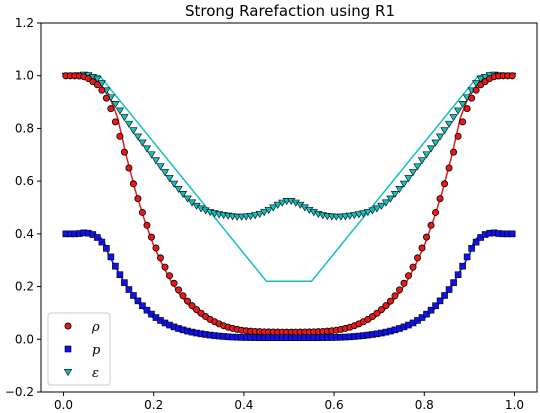 This screenshot has width=540, height=413. I want to click on y-tick-label-7: 1.2, so click(24, 23).